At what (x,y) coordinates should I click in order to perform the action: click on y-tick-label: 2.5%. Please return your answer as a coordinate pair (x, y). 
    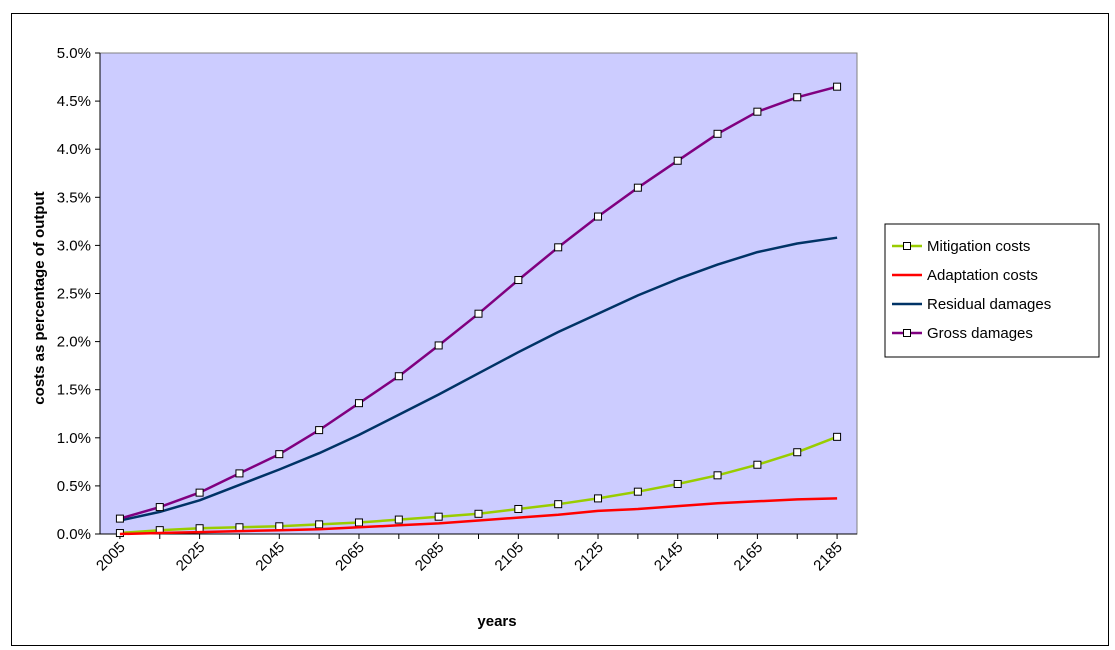
    Looking at the image, I should click on (74, 294).